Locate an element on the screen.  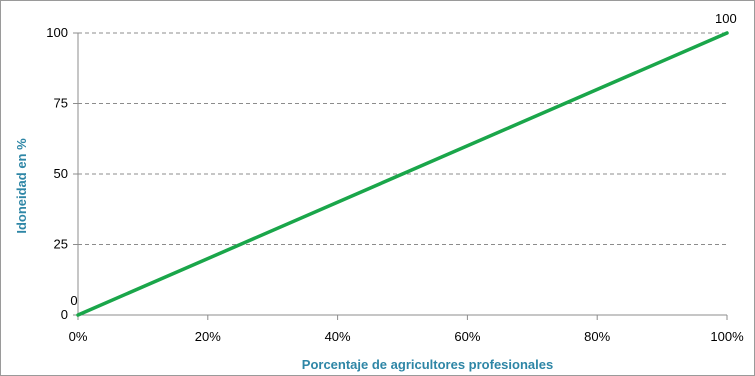
y-tick-label-25: 25 is located at coordinates (61, 244).